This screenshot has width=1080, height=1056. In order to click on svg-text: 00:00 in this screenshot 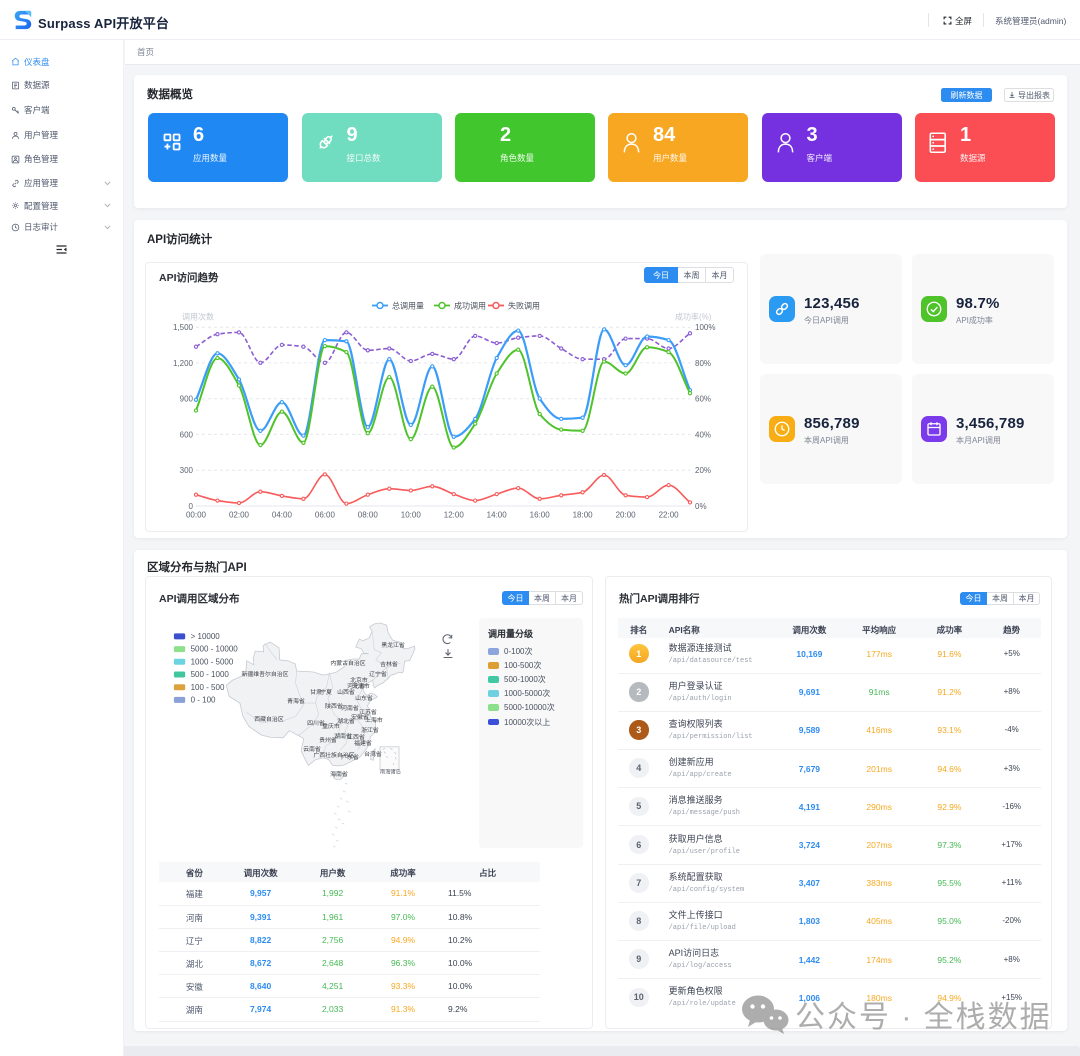, I will do `click(196, 515)`.